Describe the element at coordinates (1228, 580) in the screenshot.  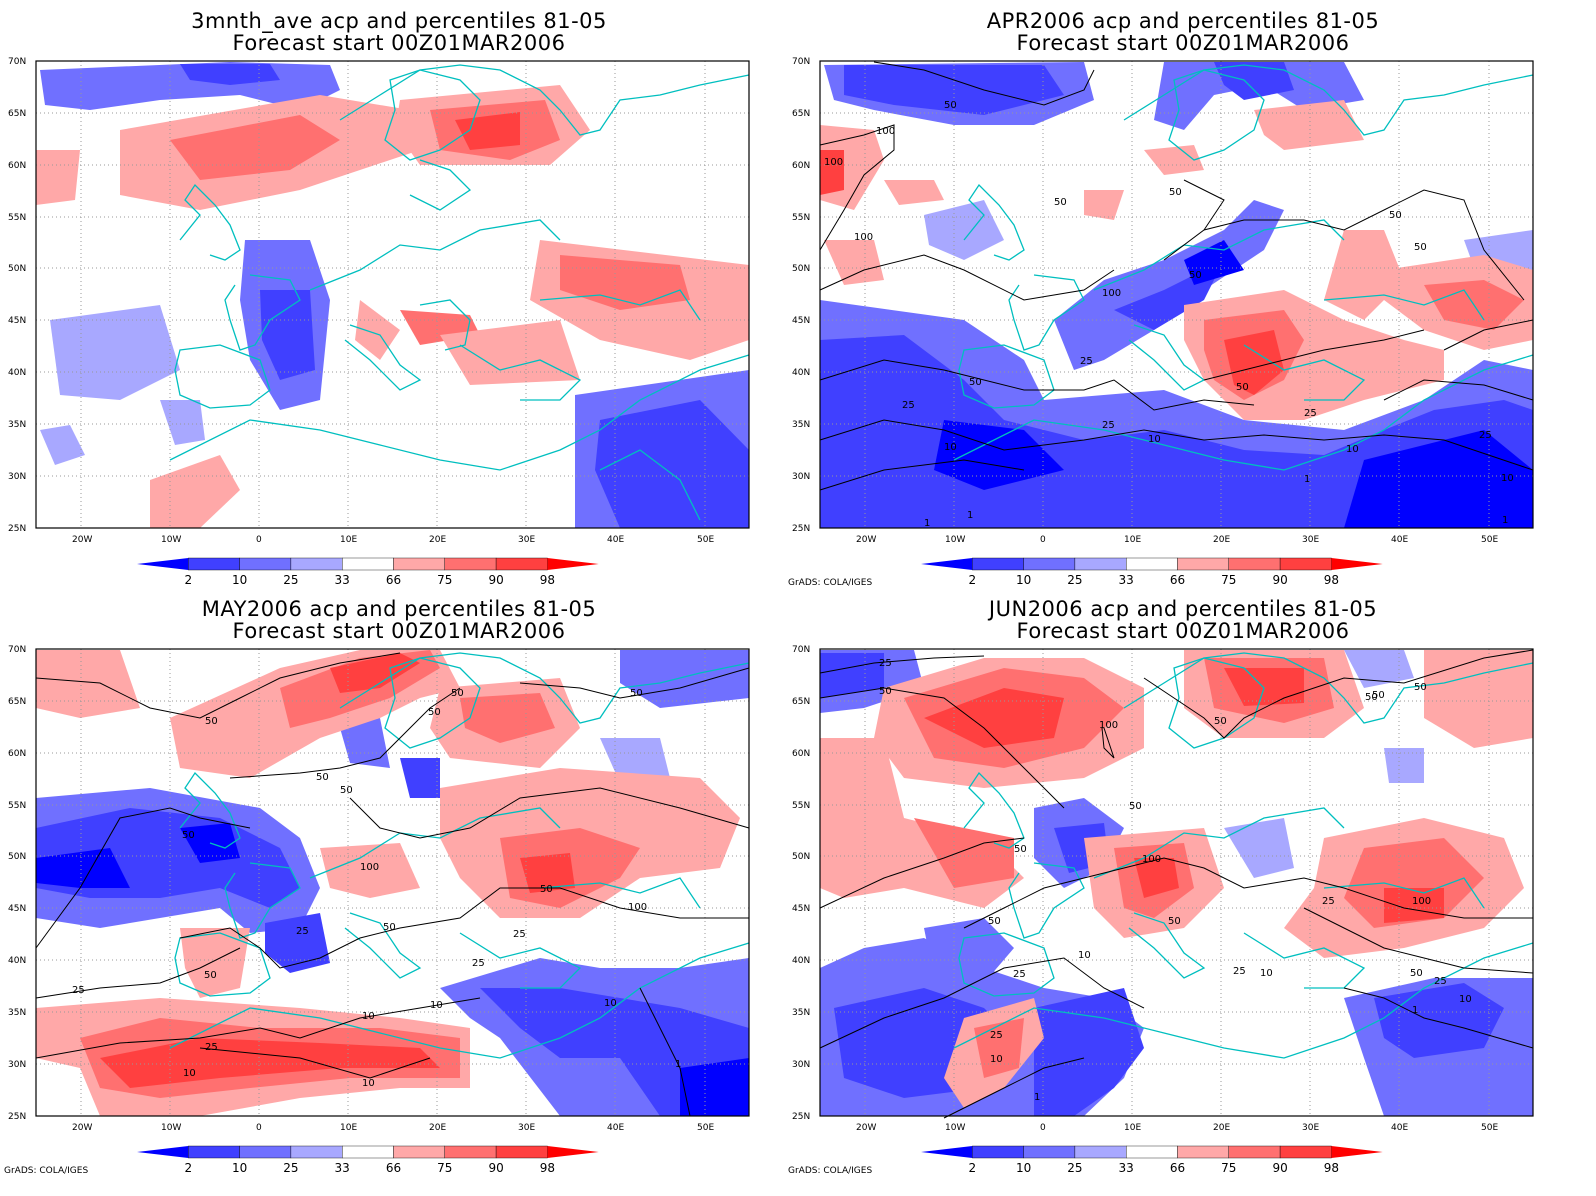
I see `colorbar-label: 75` at that location.